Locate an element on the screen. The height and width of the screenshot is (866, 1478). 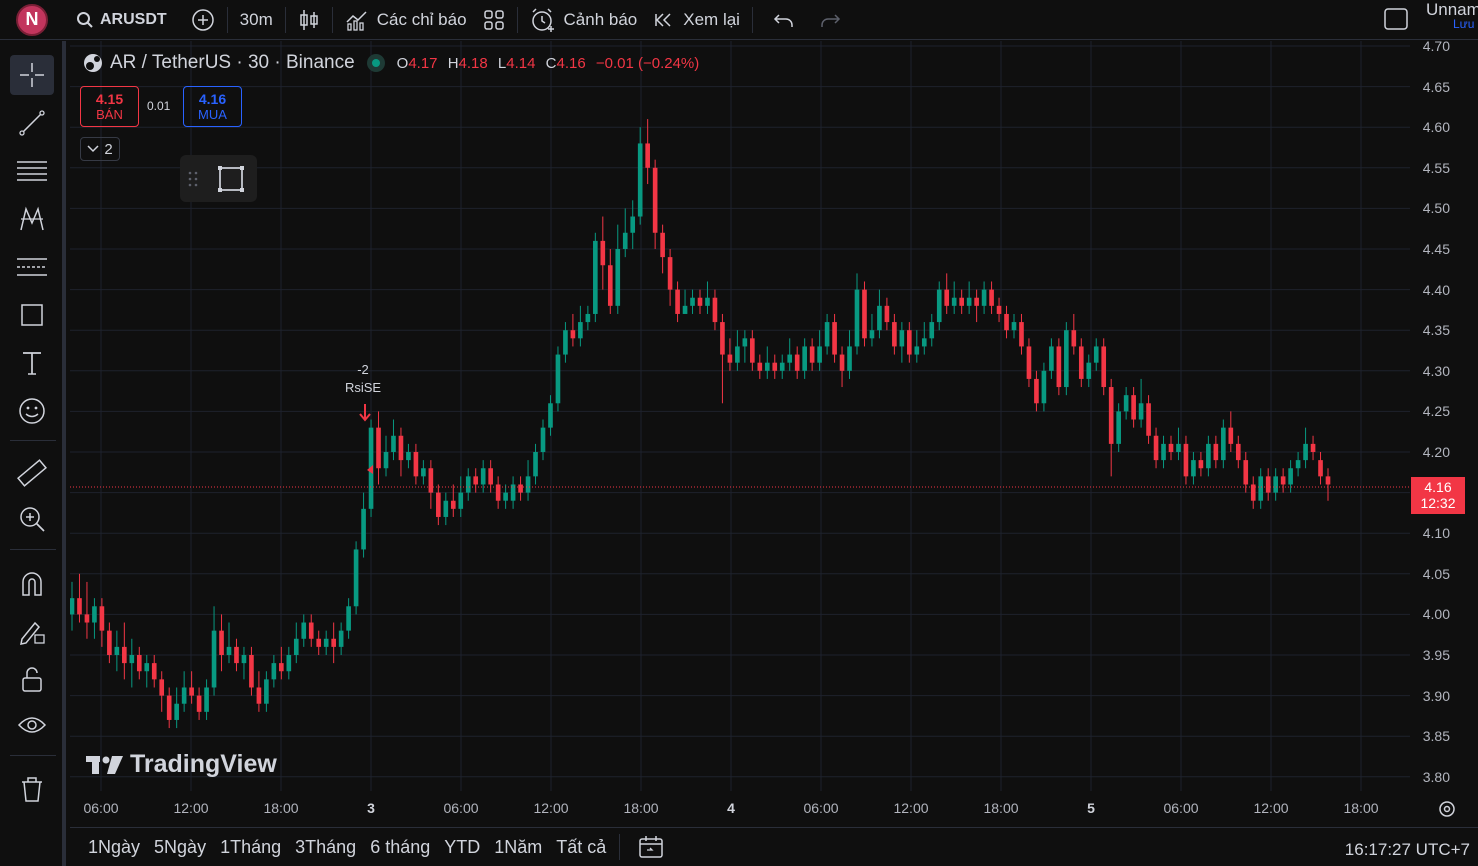
redo-button is located at coordinates (830, 20).